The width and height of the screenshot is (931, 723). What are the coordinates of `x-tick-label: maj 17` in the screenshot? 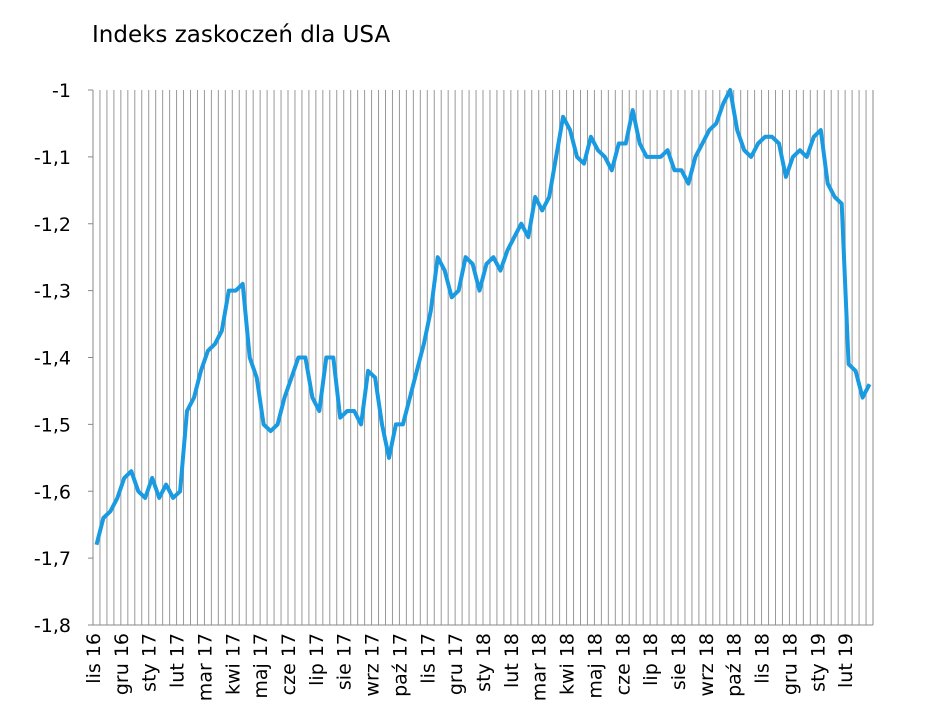 It's located at (261, 666).